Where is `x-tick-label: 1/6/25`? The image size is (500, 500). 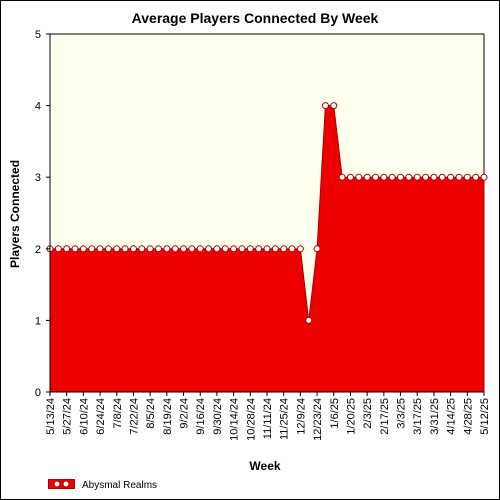
x-tick-label: 1/6/25 is located at coordinates (335, 413).